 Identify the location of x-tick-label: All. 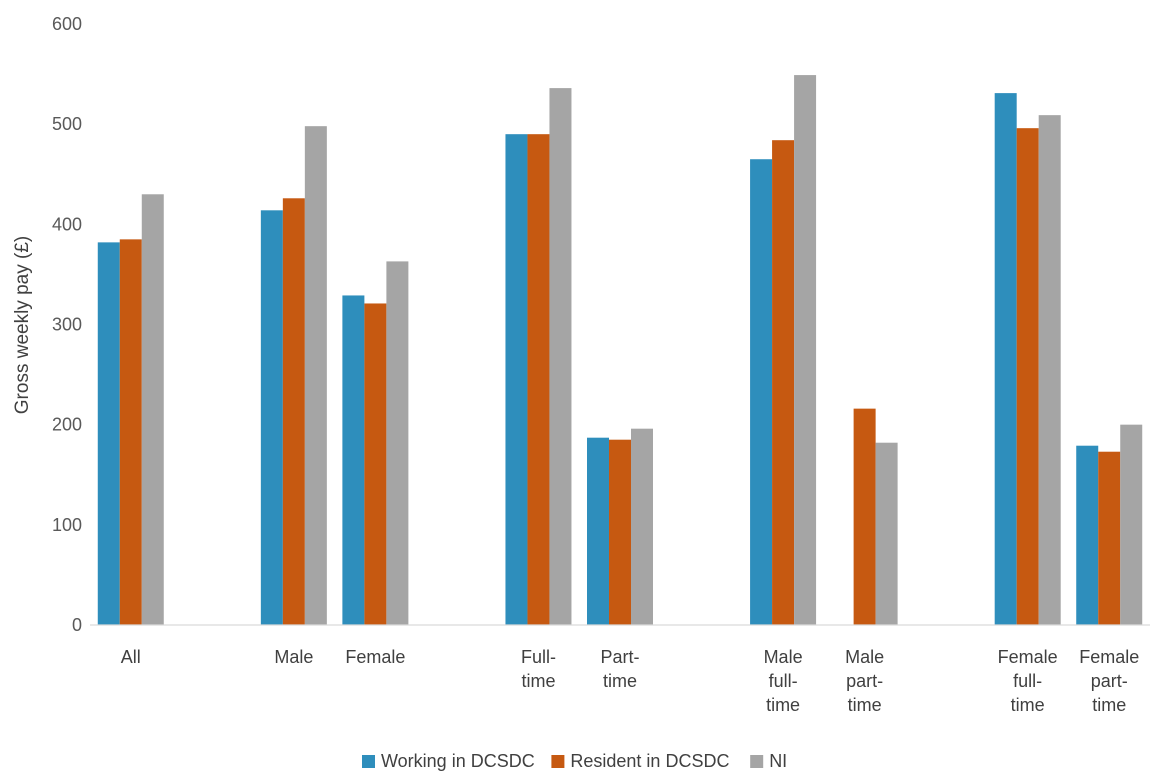
(131, 657).